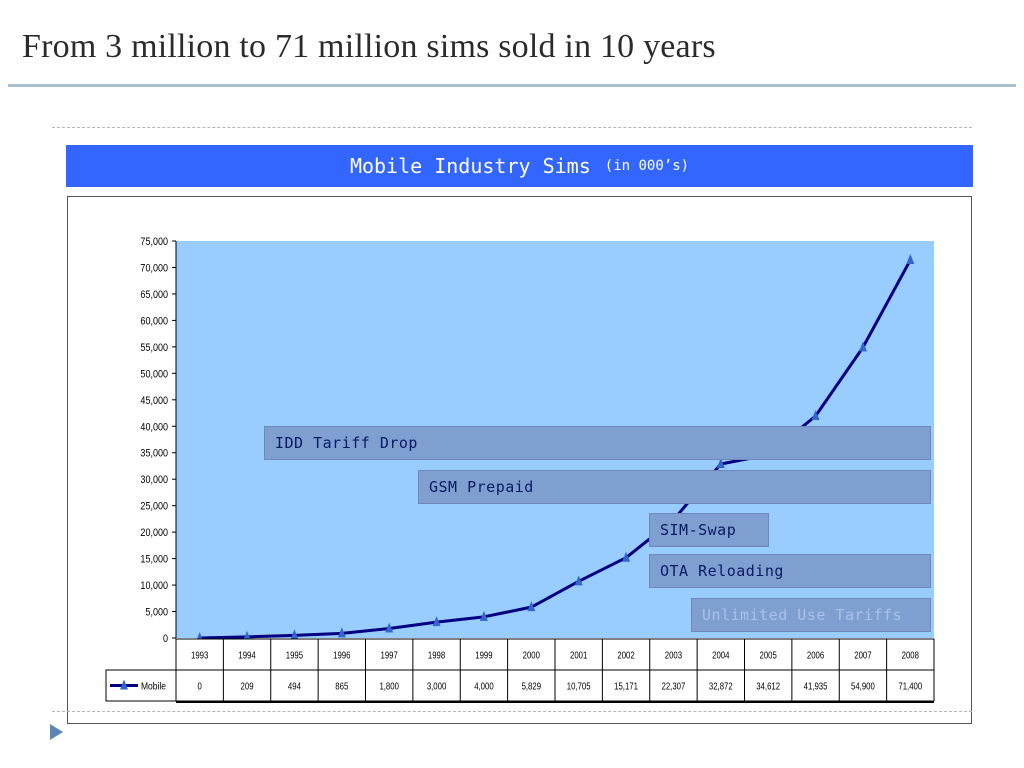 The width and height of the screenshot is (1024, 768). Describe the element at coordinates (579, 686) in the screenshot. I see `data-table-value: 10,705` at that location.